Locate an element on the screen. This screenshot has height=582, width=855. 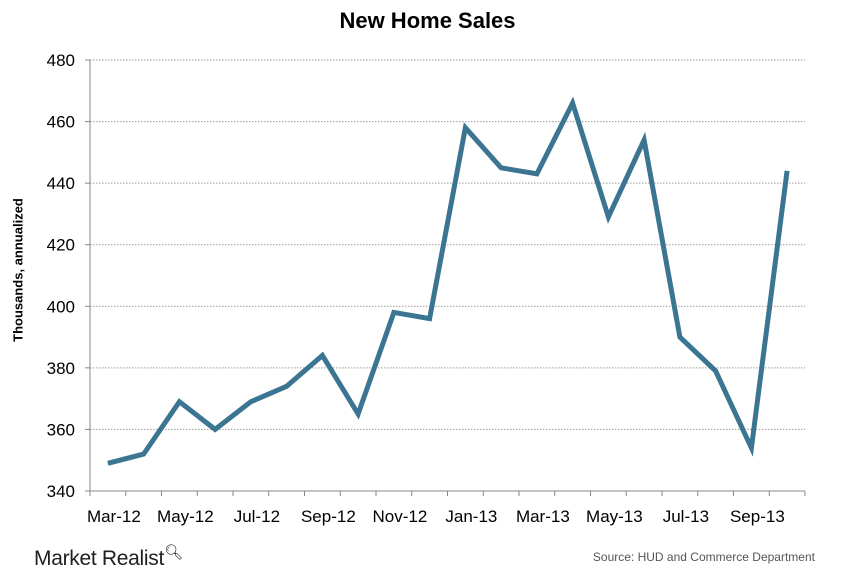
x-tick-label: Jan-13 is located at coordinates (471, 516).